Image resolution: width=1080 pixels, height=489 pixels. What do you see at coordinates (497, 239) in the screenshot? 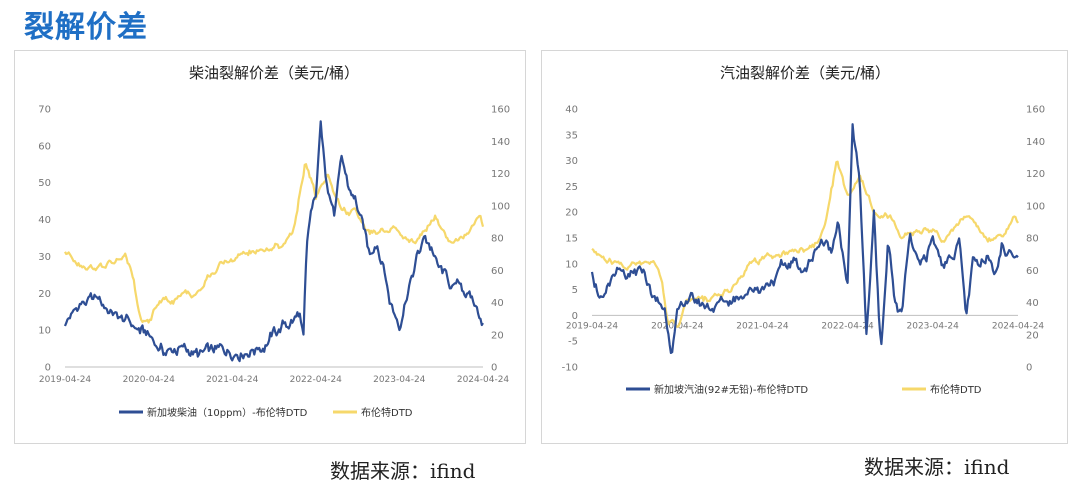
I see `diesel-right-tick-label: 80` at bounding box center [497, 239].